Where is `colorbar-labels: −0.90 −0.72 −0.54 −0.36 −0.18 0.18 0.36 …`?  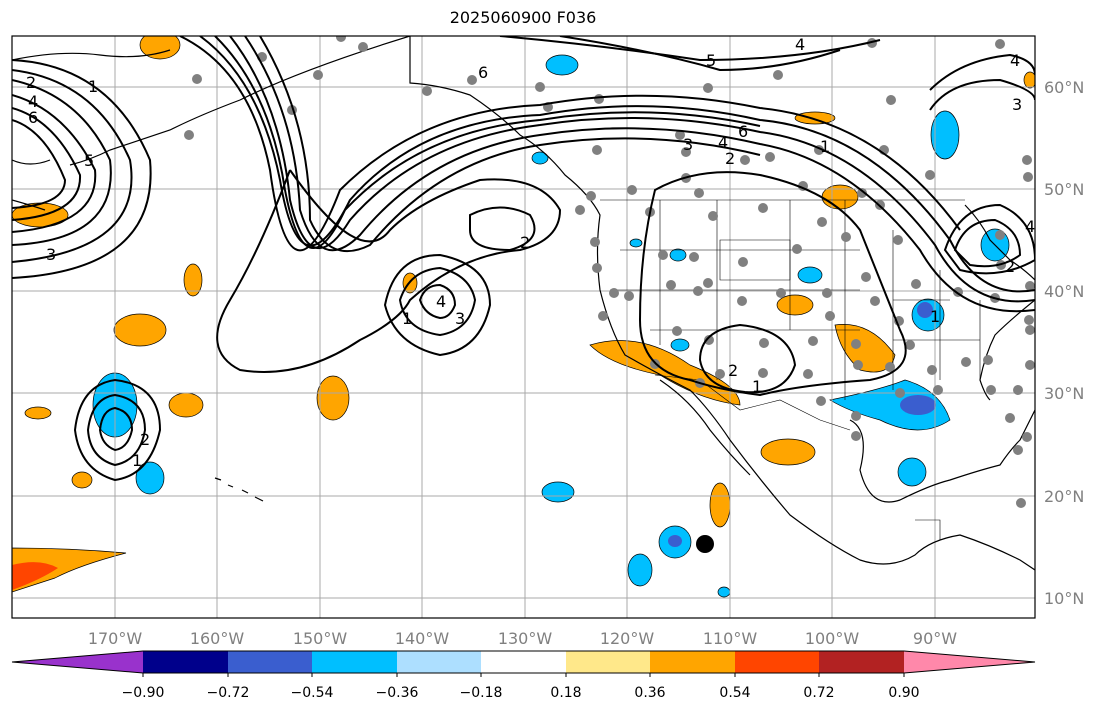 colorbar-labels: −0.90 −0.72 −0.54 −0.36 −0.18 0.18 0.36 … is located at coordinates (521, 693).